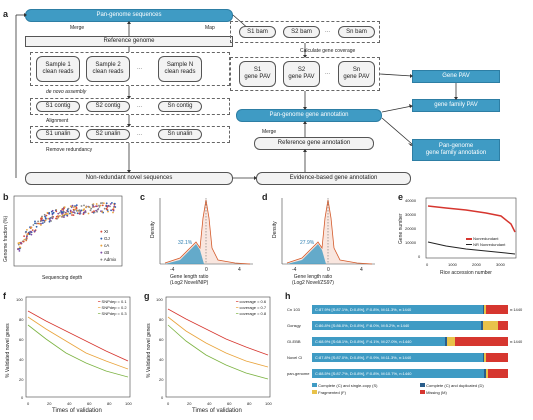  Describe the element at coordinates (356, 32) in the screenshot. I see `sn-bam-box: Sn bam` at that location.